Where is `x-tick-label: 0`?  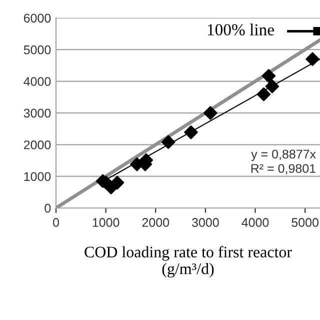
x-tick-label: 0 is located at coordinates (56, 222).